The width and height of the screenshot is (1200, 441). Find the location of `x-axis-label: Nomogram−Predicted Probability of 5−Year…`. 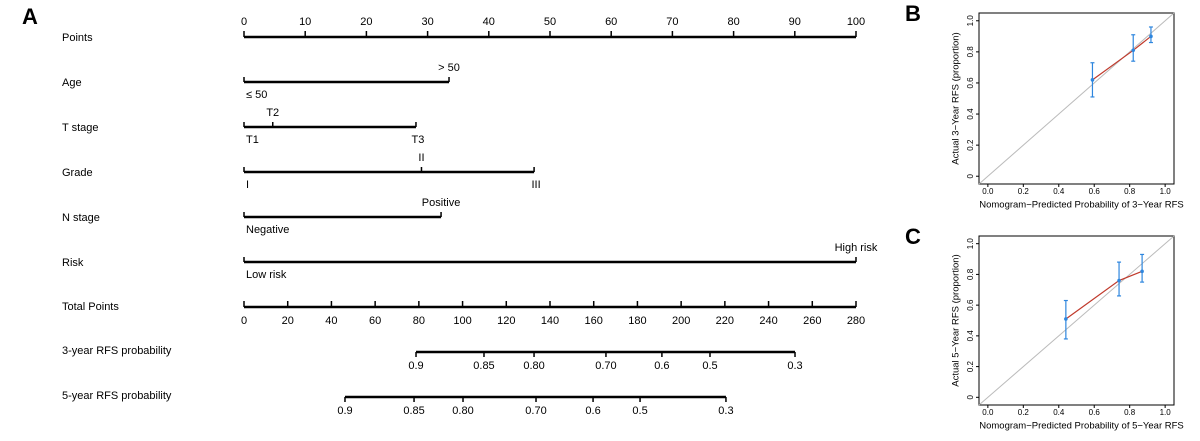

x-axis-label: Nomogram−Predicted Probability of 5−Year… is located at coordinates (1081, 426).